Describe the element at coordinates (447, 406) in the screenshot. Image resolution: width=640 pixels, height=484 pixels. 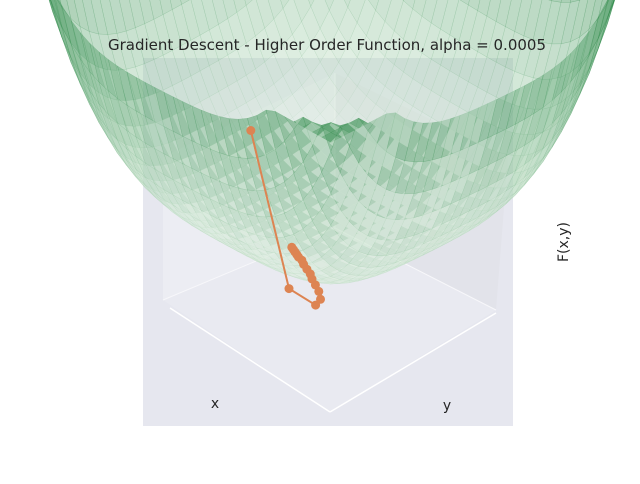
I see `y-axis-label: y` at that location.